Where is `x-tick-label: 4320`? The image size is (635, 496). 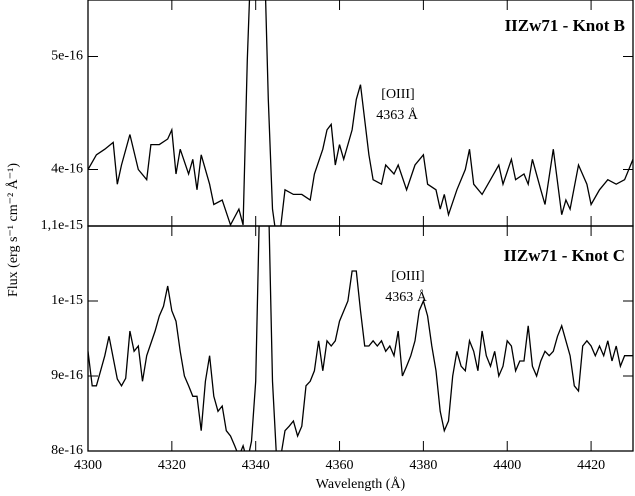
x-tick-label: 4320 is located at coordinates (172, 465).